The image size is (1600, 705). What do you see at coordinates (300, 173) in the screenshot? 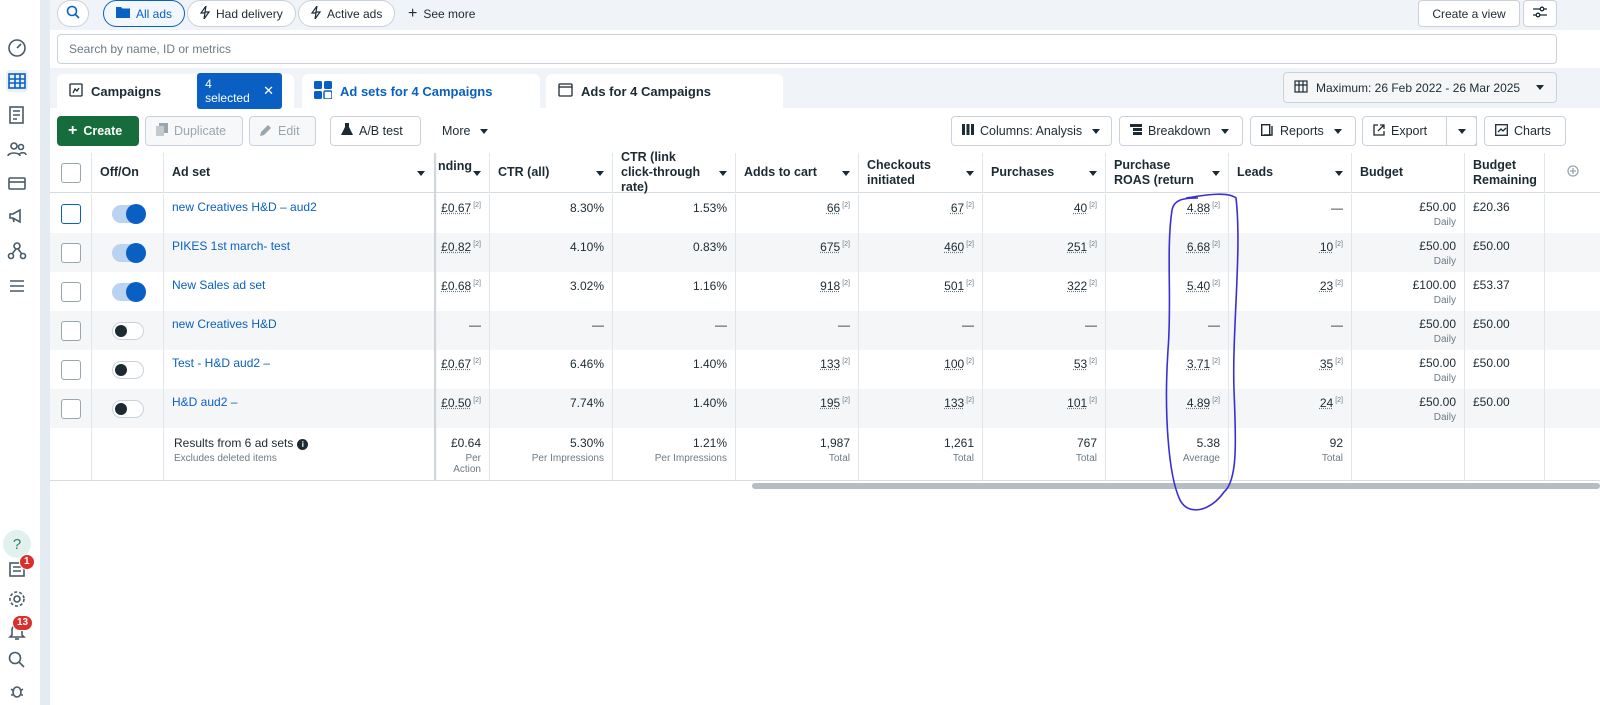
I see `header-ad-set: Ad set` at bounding box center [300, 173].